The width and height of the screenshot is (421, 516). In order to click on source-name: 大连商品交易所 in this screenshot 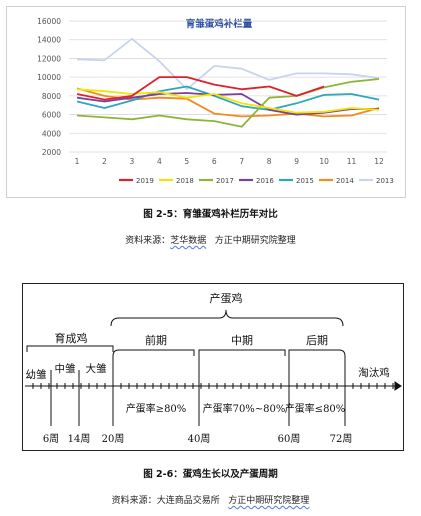, I will do `click(188, 501)`.